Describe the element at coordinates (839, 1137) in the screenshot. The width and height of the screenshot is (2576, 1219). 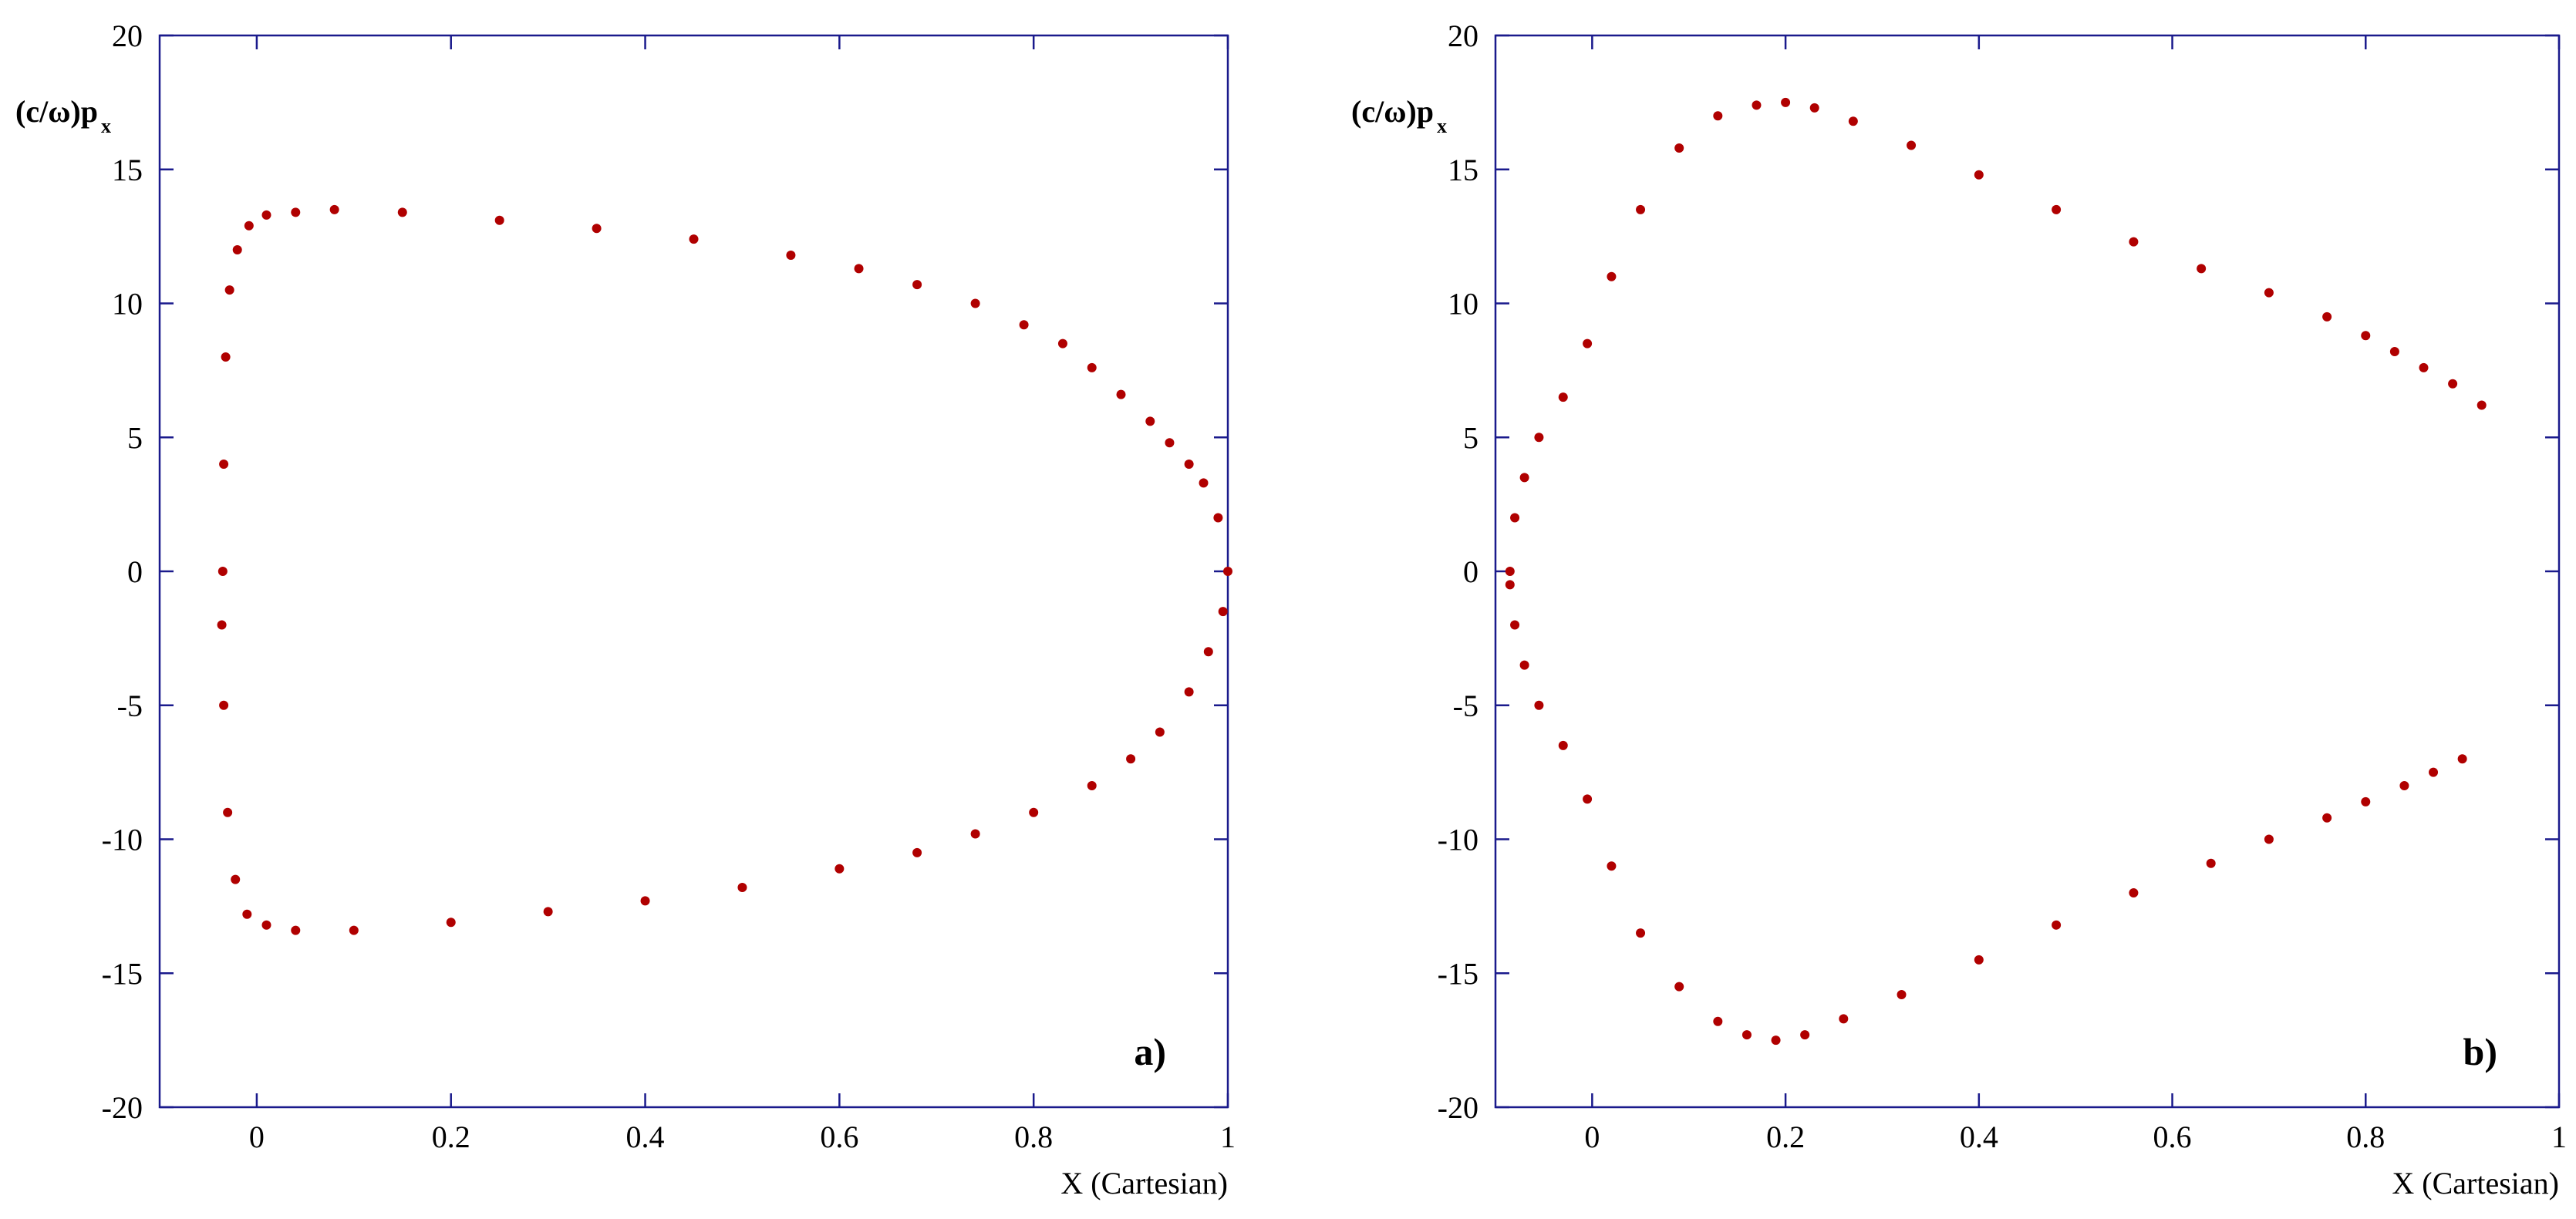
I see `x-tick-label: 0.6` at that location.